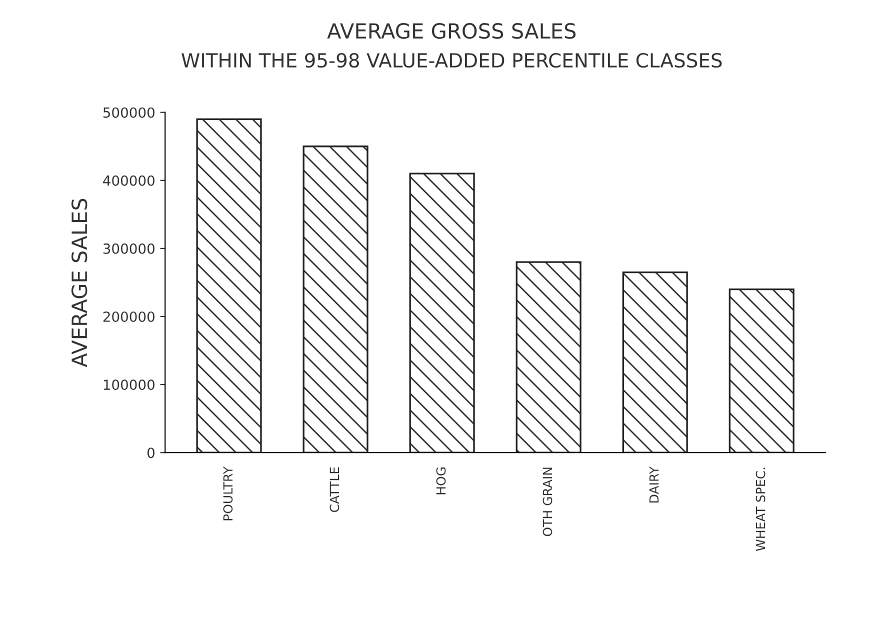  I want to click on y-tick-label: 0, so click(150, 453).